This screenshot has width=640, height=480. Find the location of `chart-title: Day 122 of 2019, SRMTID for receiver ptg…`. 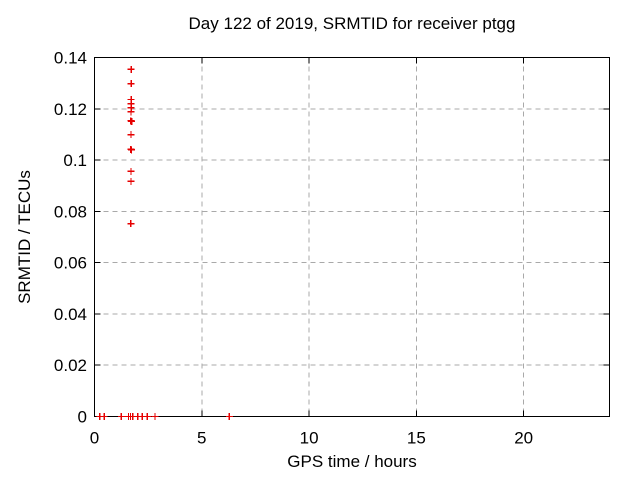

chart-title: Day 122 of 2019, SRMTID for receiver ptg… is located at coordinates (352, 23).